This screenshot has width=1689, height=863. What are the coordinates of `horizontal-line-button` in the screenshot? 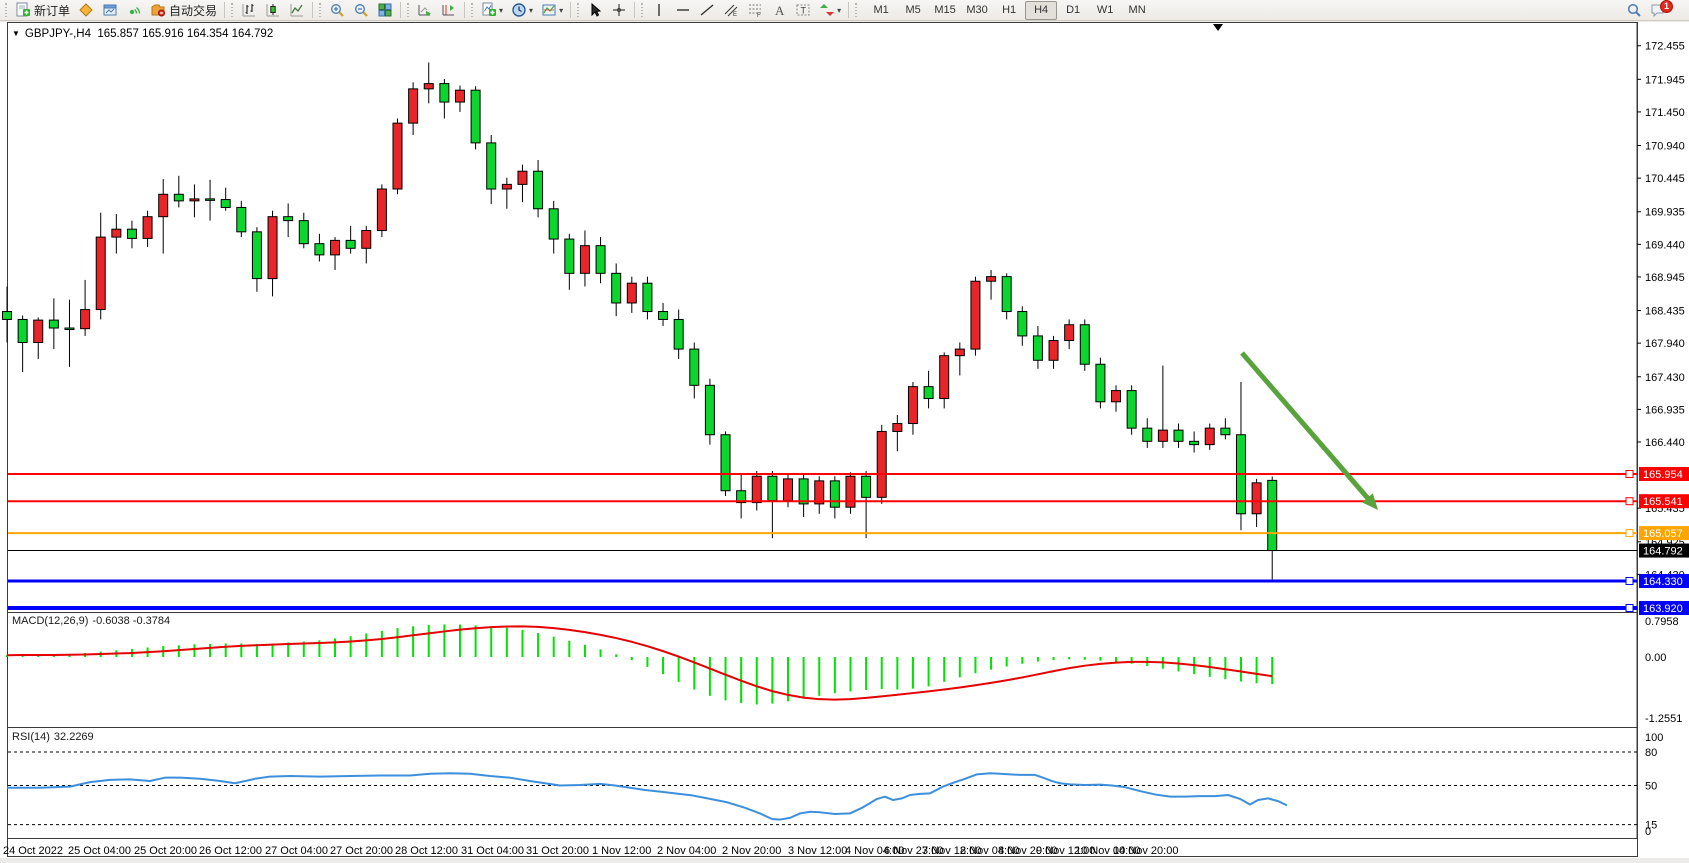 It's located at (683, 10).